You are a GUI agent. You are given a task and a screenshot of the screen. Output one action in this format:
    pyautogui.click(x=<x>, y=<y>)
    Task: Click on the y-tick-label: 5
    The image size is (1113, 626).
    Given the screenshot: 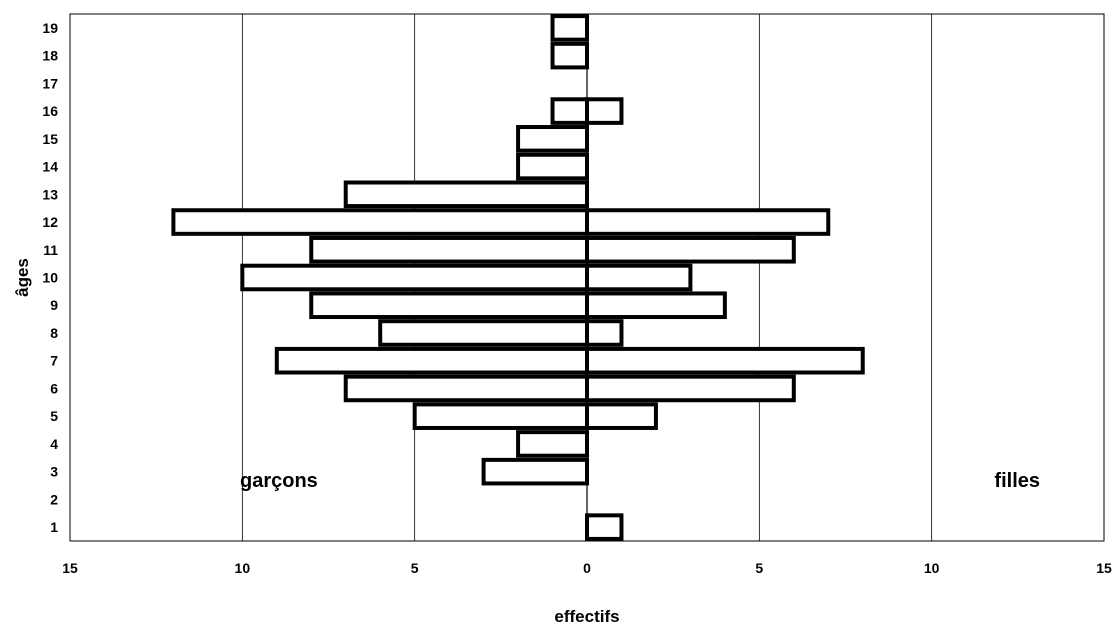 What is the action you would take?
    pyautogui.click(x=54, y=416)
    